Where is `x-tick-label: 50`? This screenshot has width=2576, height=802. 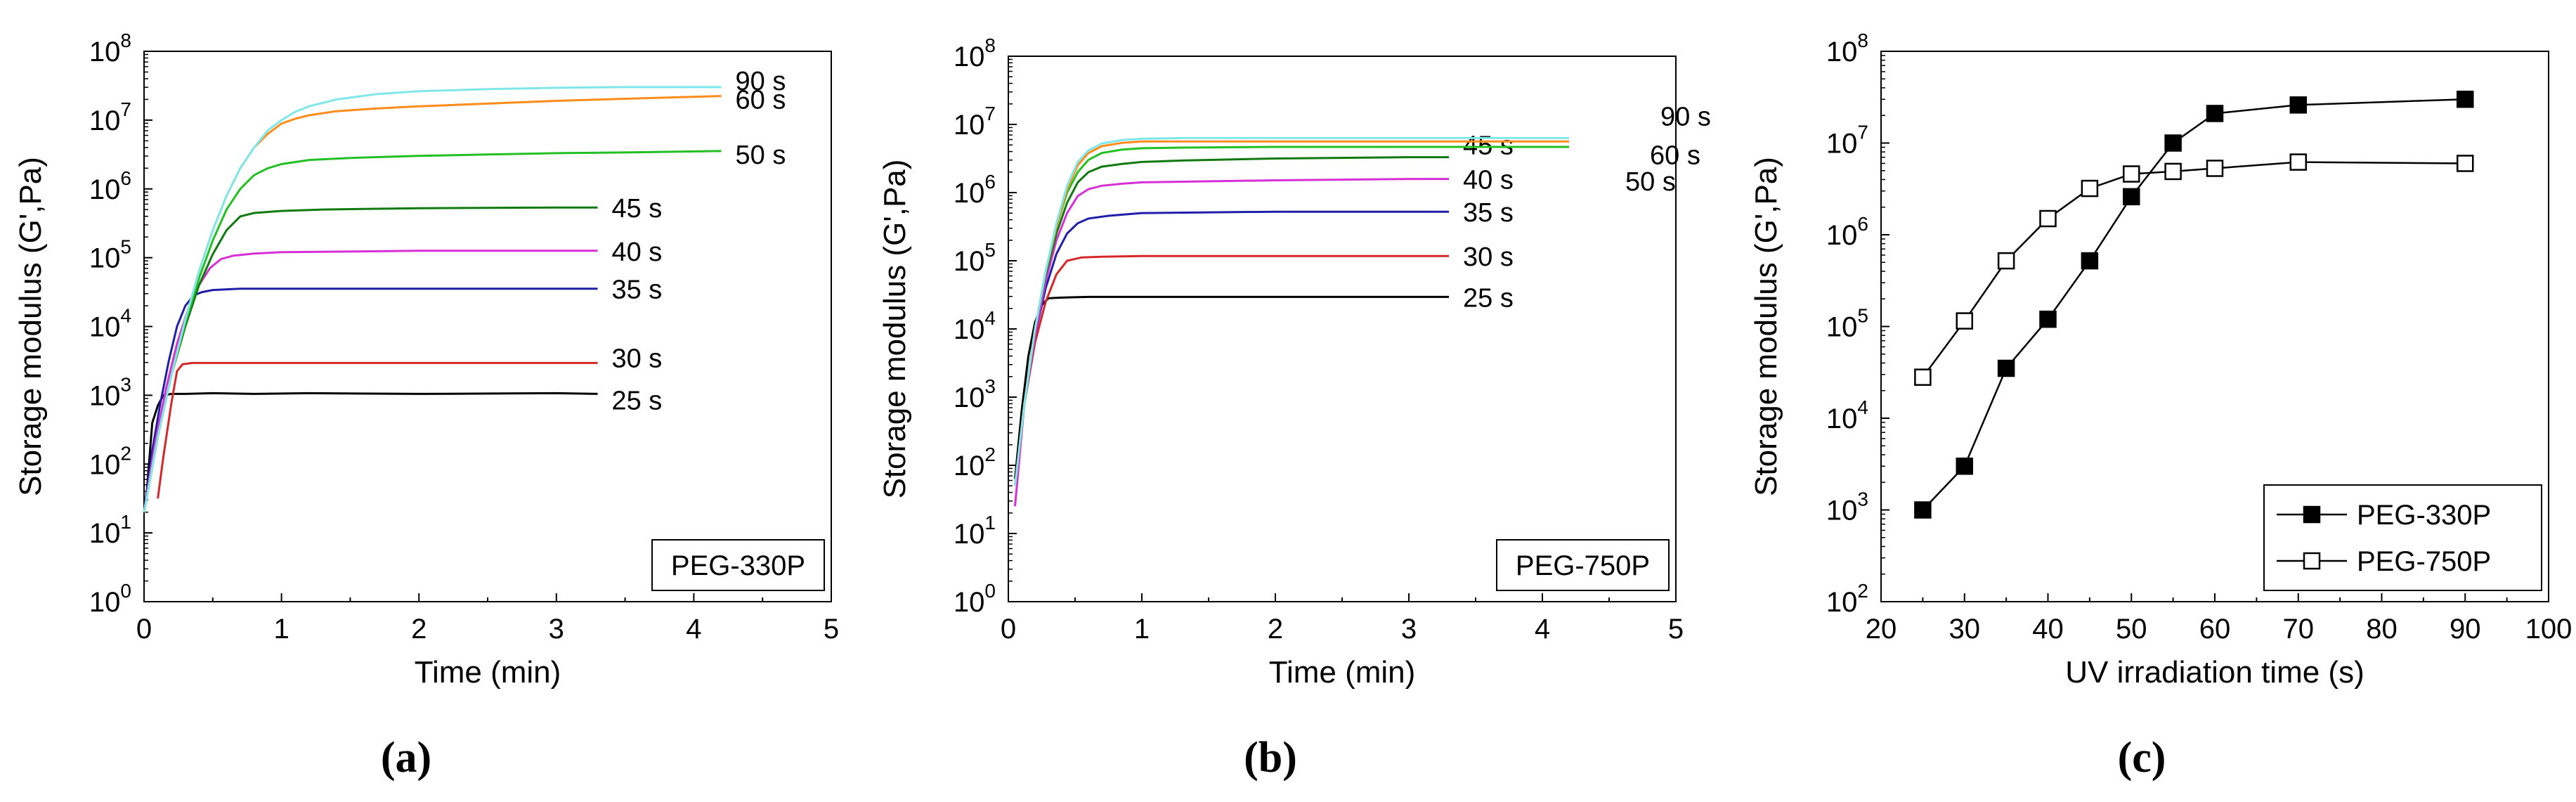
x-tick-label: 50 is located at coordinates (2131, 630).